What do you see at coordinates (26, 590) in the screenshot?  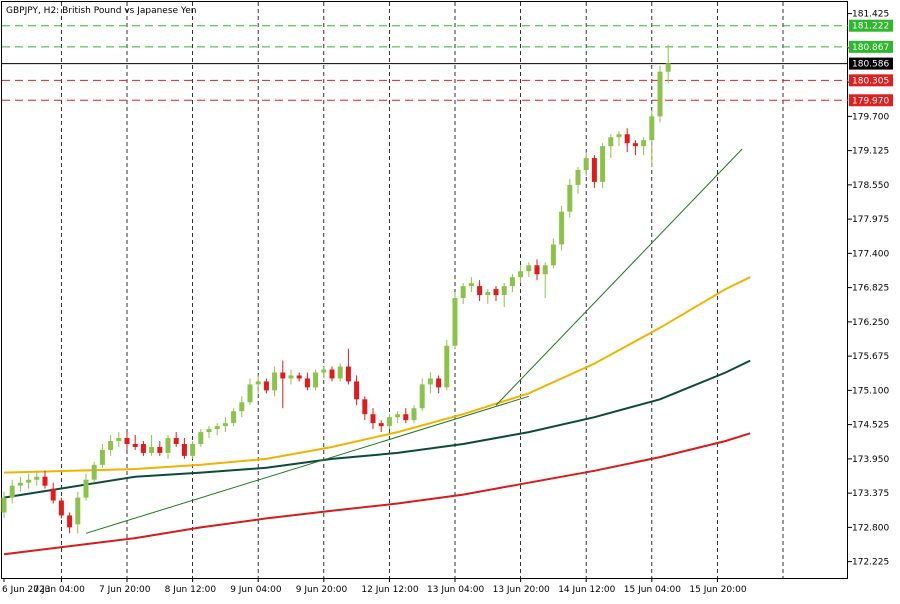 I see `x-tick-label: 6 Jun 2023` at bounding box center [26, 590].